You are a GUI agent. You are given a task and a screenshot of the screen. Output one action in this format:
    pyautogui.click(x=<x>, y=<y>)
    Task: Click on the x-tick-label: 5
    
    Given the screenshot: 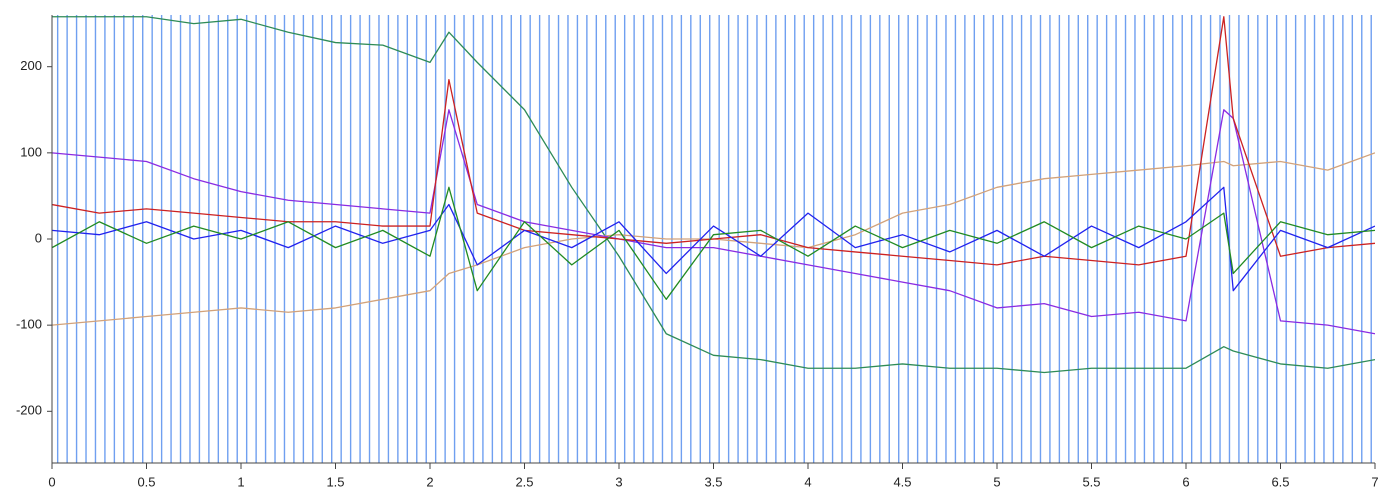 What is the action you would take?
    pyautogui.click(x=996, y=481)
    